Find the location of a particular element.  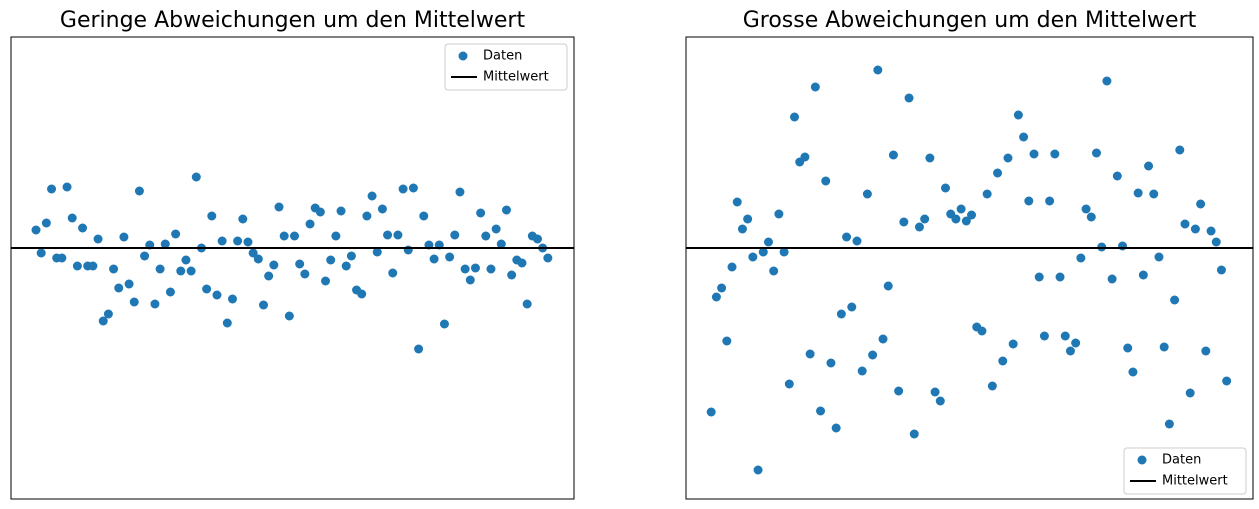

chart-title: Grosse Abweichungen um den Mittelwert is located at coordinates (970, 20).